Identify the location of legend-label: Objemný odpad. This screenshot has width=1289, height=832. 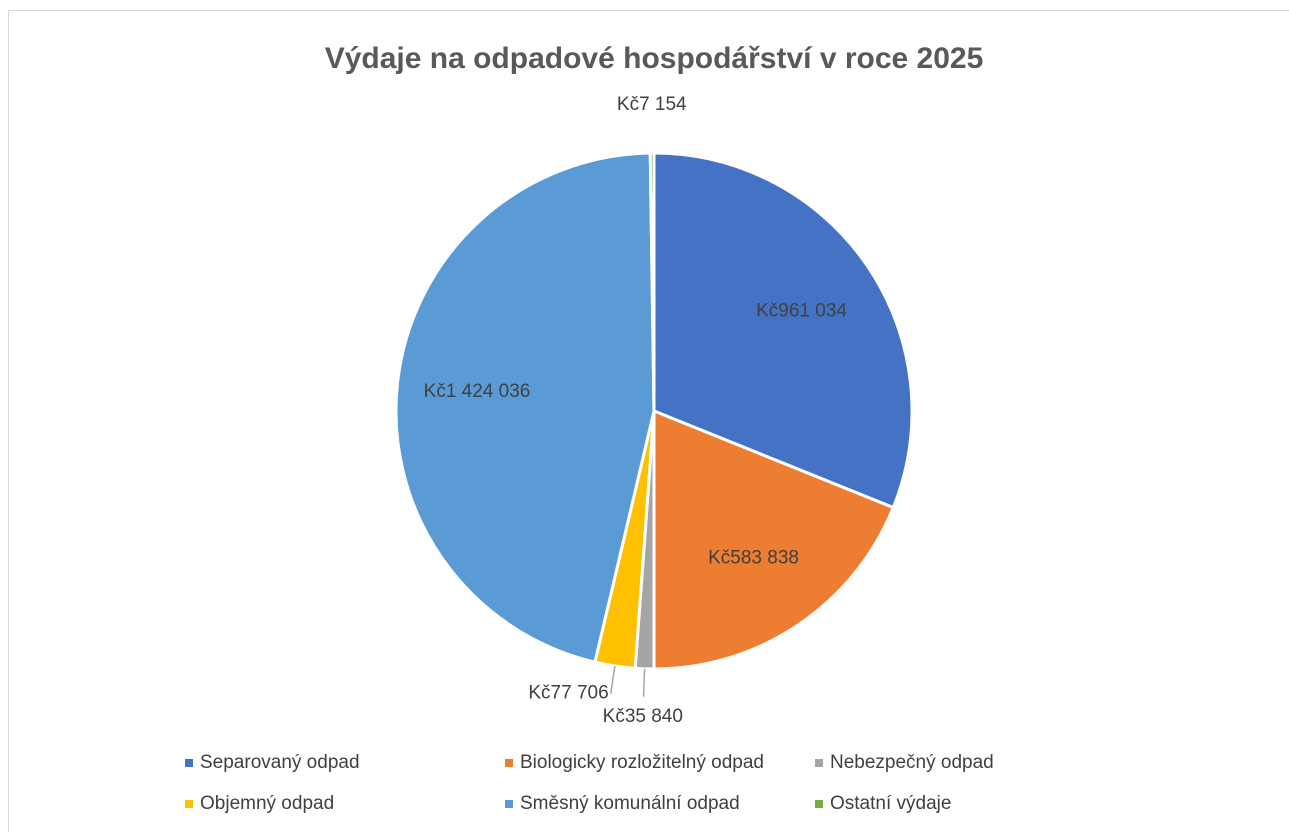
(267, 803).